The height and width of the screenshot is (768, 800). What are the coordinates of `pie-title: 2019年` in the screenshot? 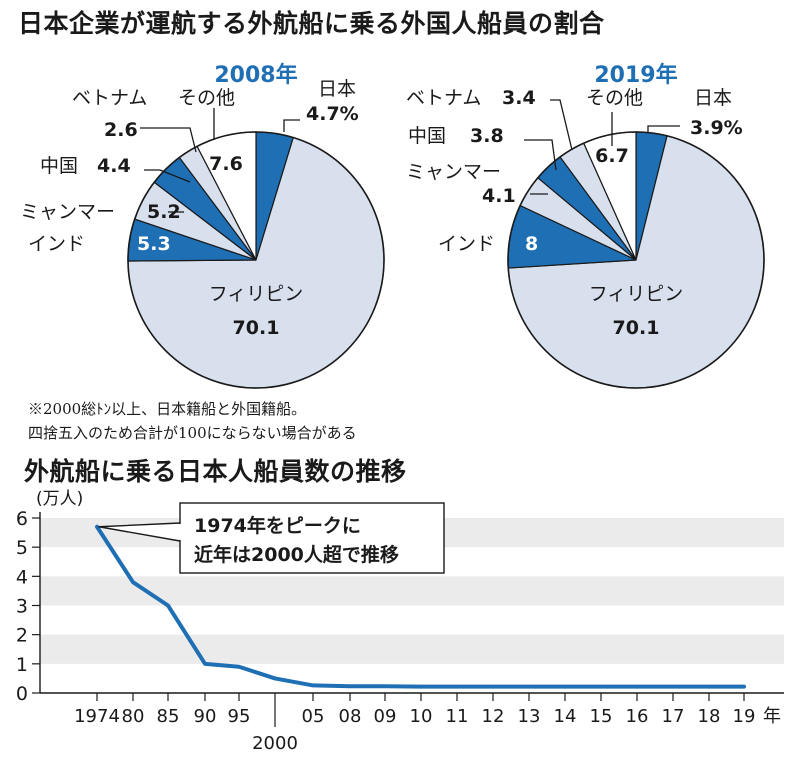 It's located at (635, 75).